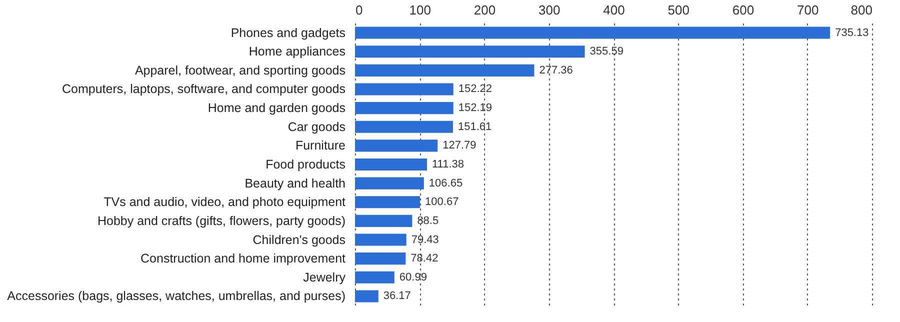 The image size is (900, 322). Describe the element at coordinates (556, 70) in the screenshot. I see `data-label: 277.36` at that location.